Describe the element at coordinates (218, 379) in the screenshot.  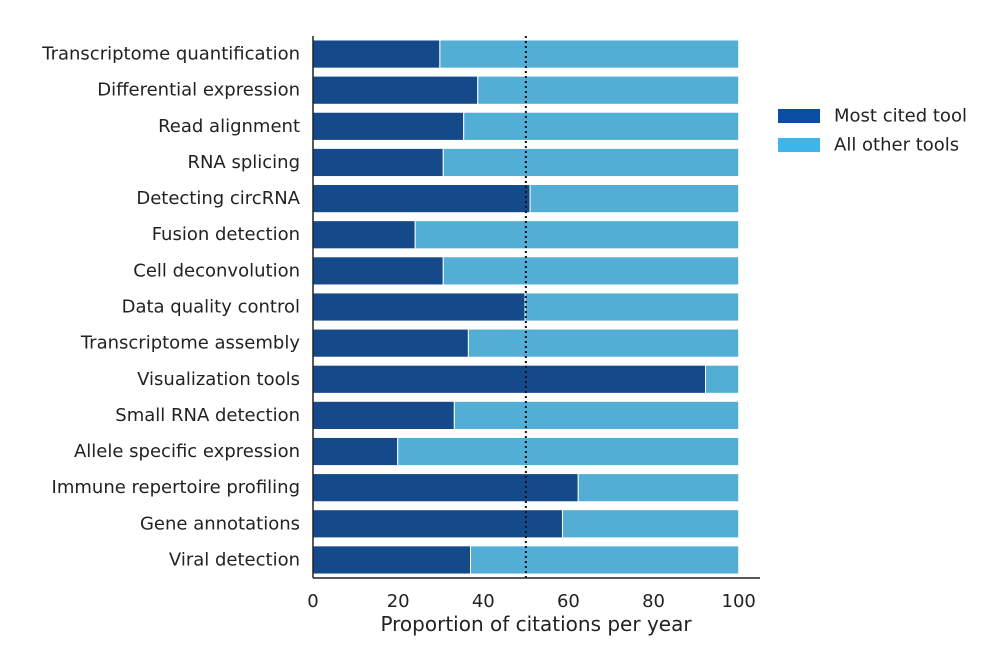
I see `category-label: Visualization tools` at that location.